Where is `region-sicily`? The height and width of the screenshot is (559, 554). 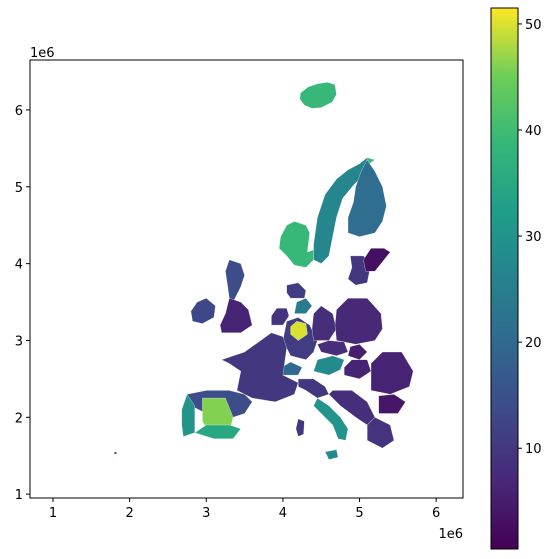
region-sicily is located at coordinates (331, 454).